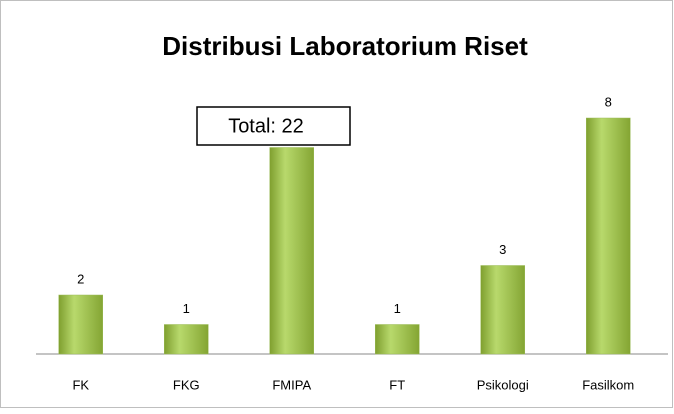 The image size is (674, 414). Describe the element at coordinates (502, 249) in the screenshot. I see `data-label: 3` at that location.